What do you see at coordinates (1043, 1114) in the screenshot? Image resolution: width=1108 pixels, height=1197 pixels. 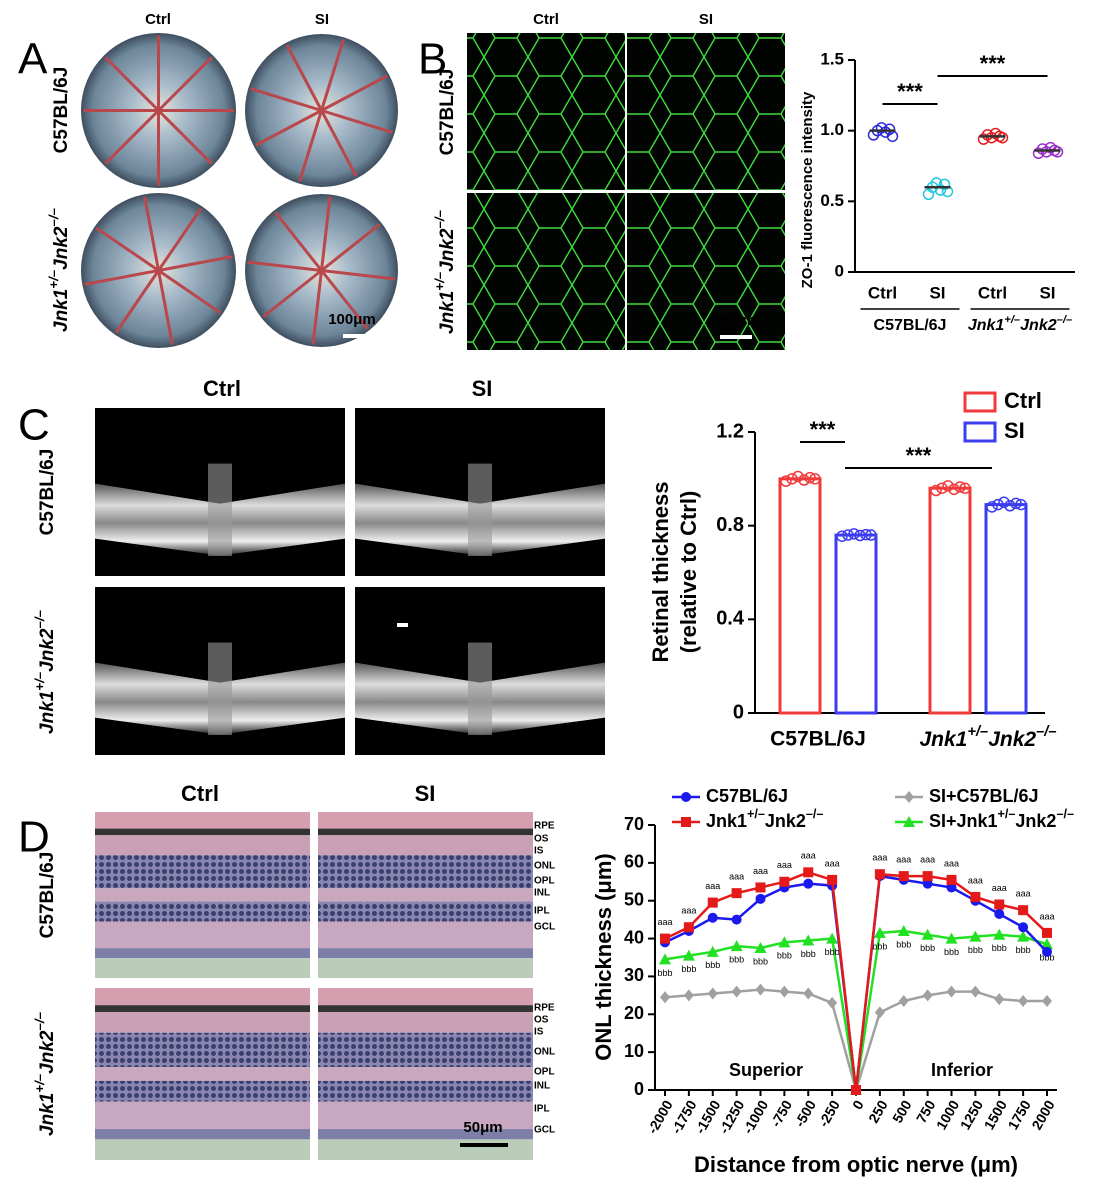 I see `x-tick-label: 2000` at bounding box center [1043, 1114].